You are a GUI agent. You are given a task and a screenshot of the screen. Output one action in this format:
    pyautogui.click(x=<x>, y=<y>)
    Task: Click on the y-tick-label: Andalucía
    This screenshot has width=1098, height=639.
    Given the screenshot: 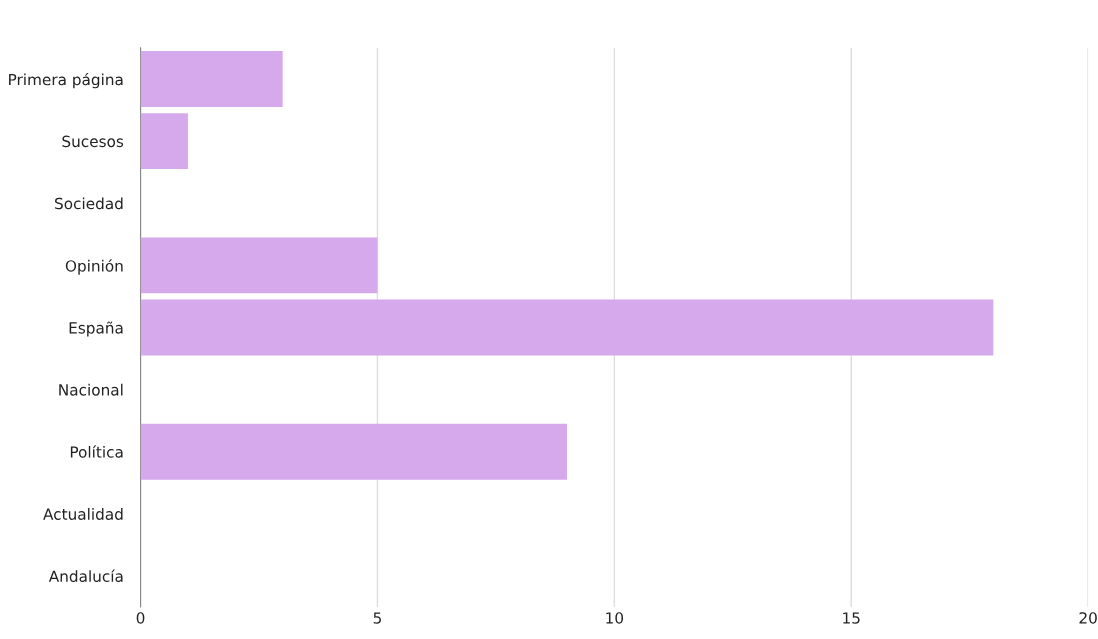 What is the action you would take?
    pyautogui.click(x=85, y=576)
    